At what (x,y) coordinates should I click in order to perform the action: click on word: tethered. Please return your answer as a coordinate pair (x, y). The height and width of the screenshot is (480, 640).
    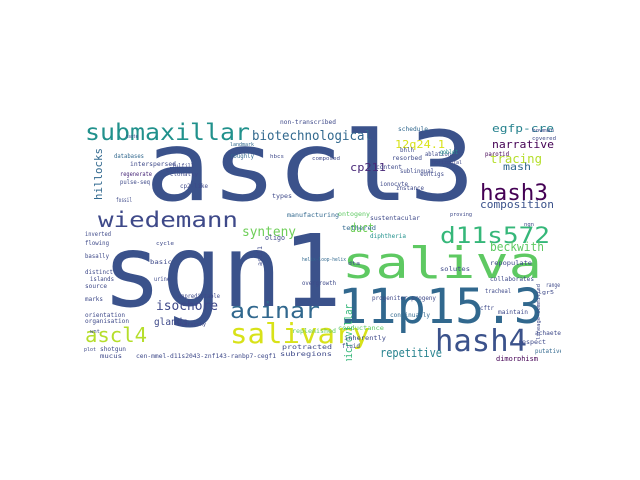
    Looking at the image, I should click on (359, 228).